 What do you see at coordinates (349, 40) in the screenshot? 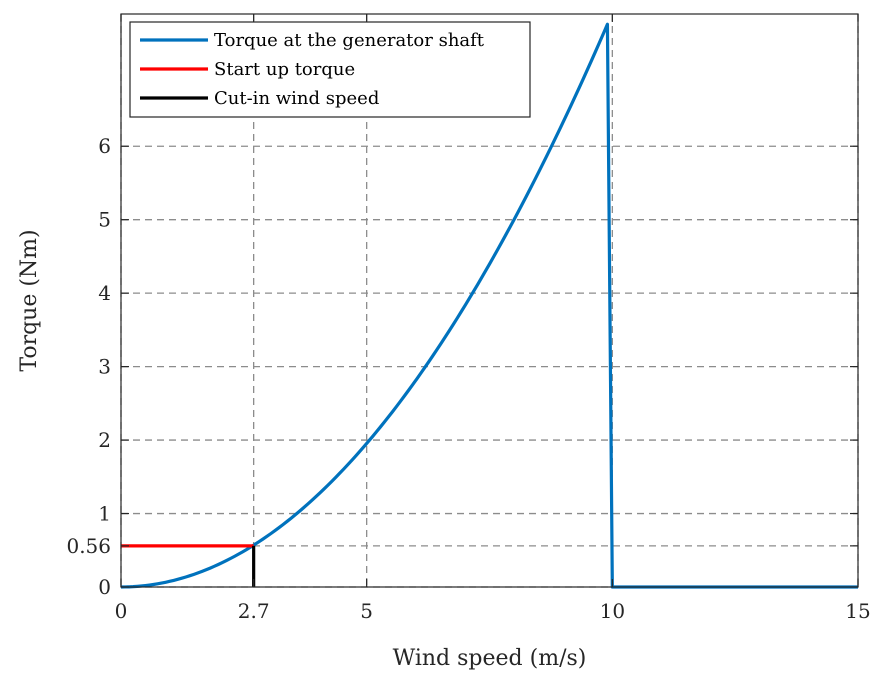
I see `legend-entry-label: Torque at the generator shaft` at bounding box center [349, 40].